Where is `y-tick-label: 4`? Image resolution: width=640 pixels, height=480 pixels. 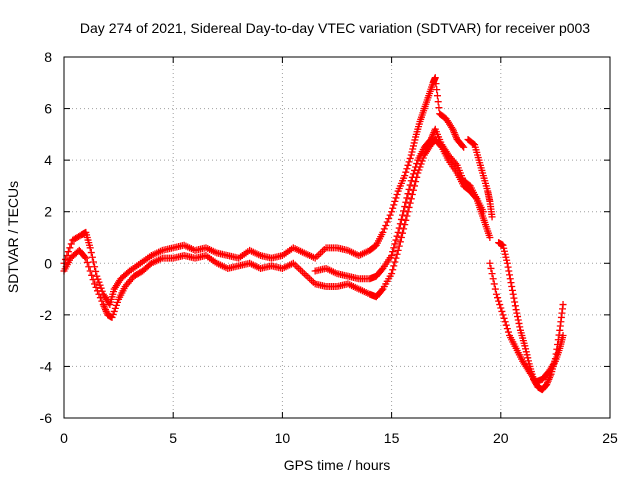 y-tick-label: 4 is located at coordinates (48, 160).